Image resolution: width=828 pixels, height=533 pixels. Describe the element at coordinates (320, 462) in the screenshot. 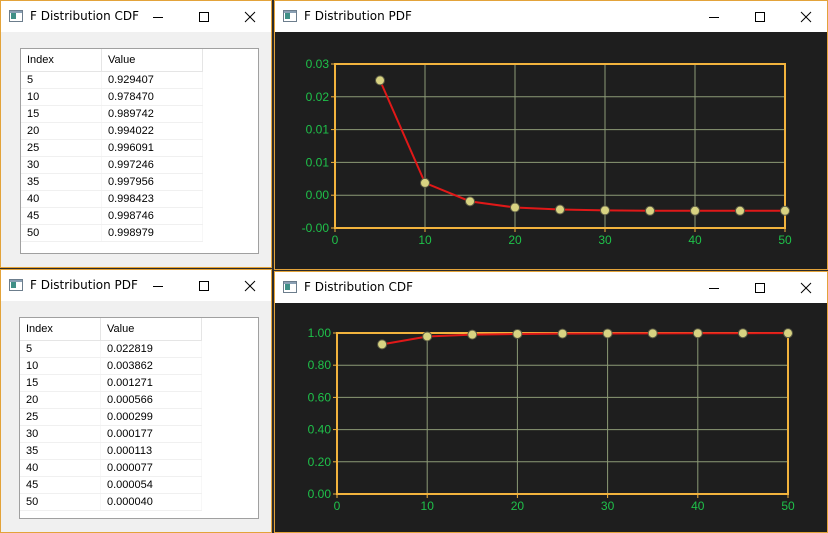

I see `y-tick-label: 0.20` at that location.